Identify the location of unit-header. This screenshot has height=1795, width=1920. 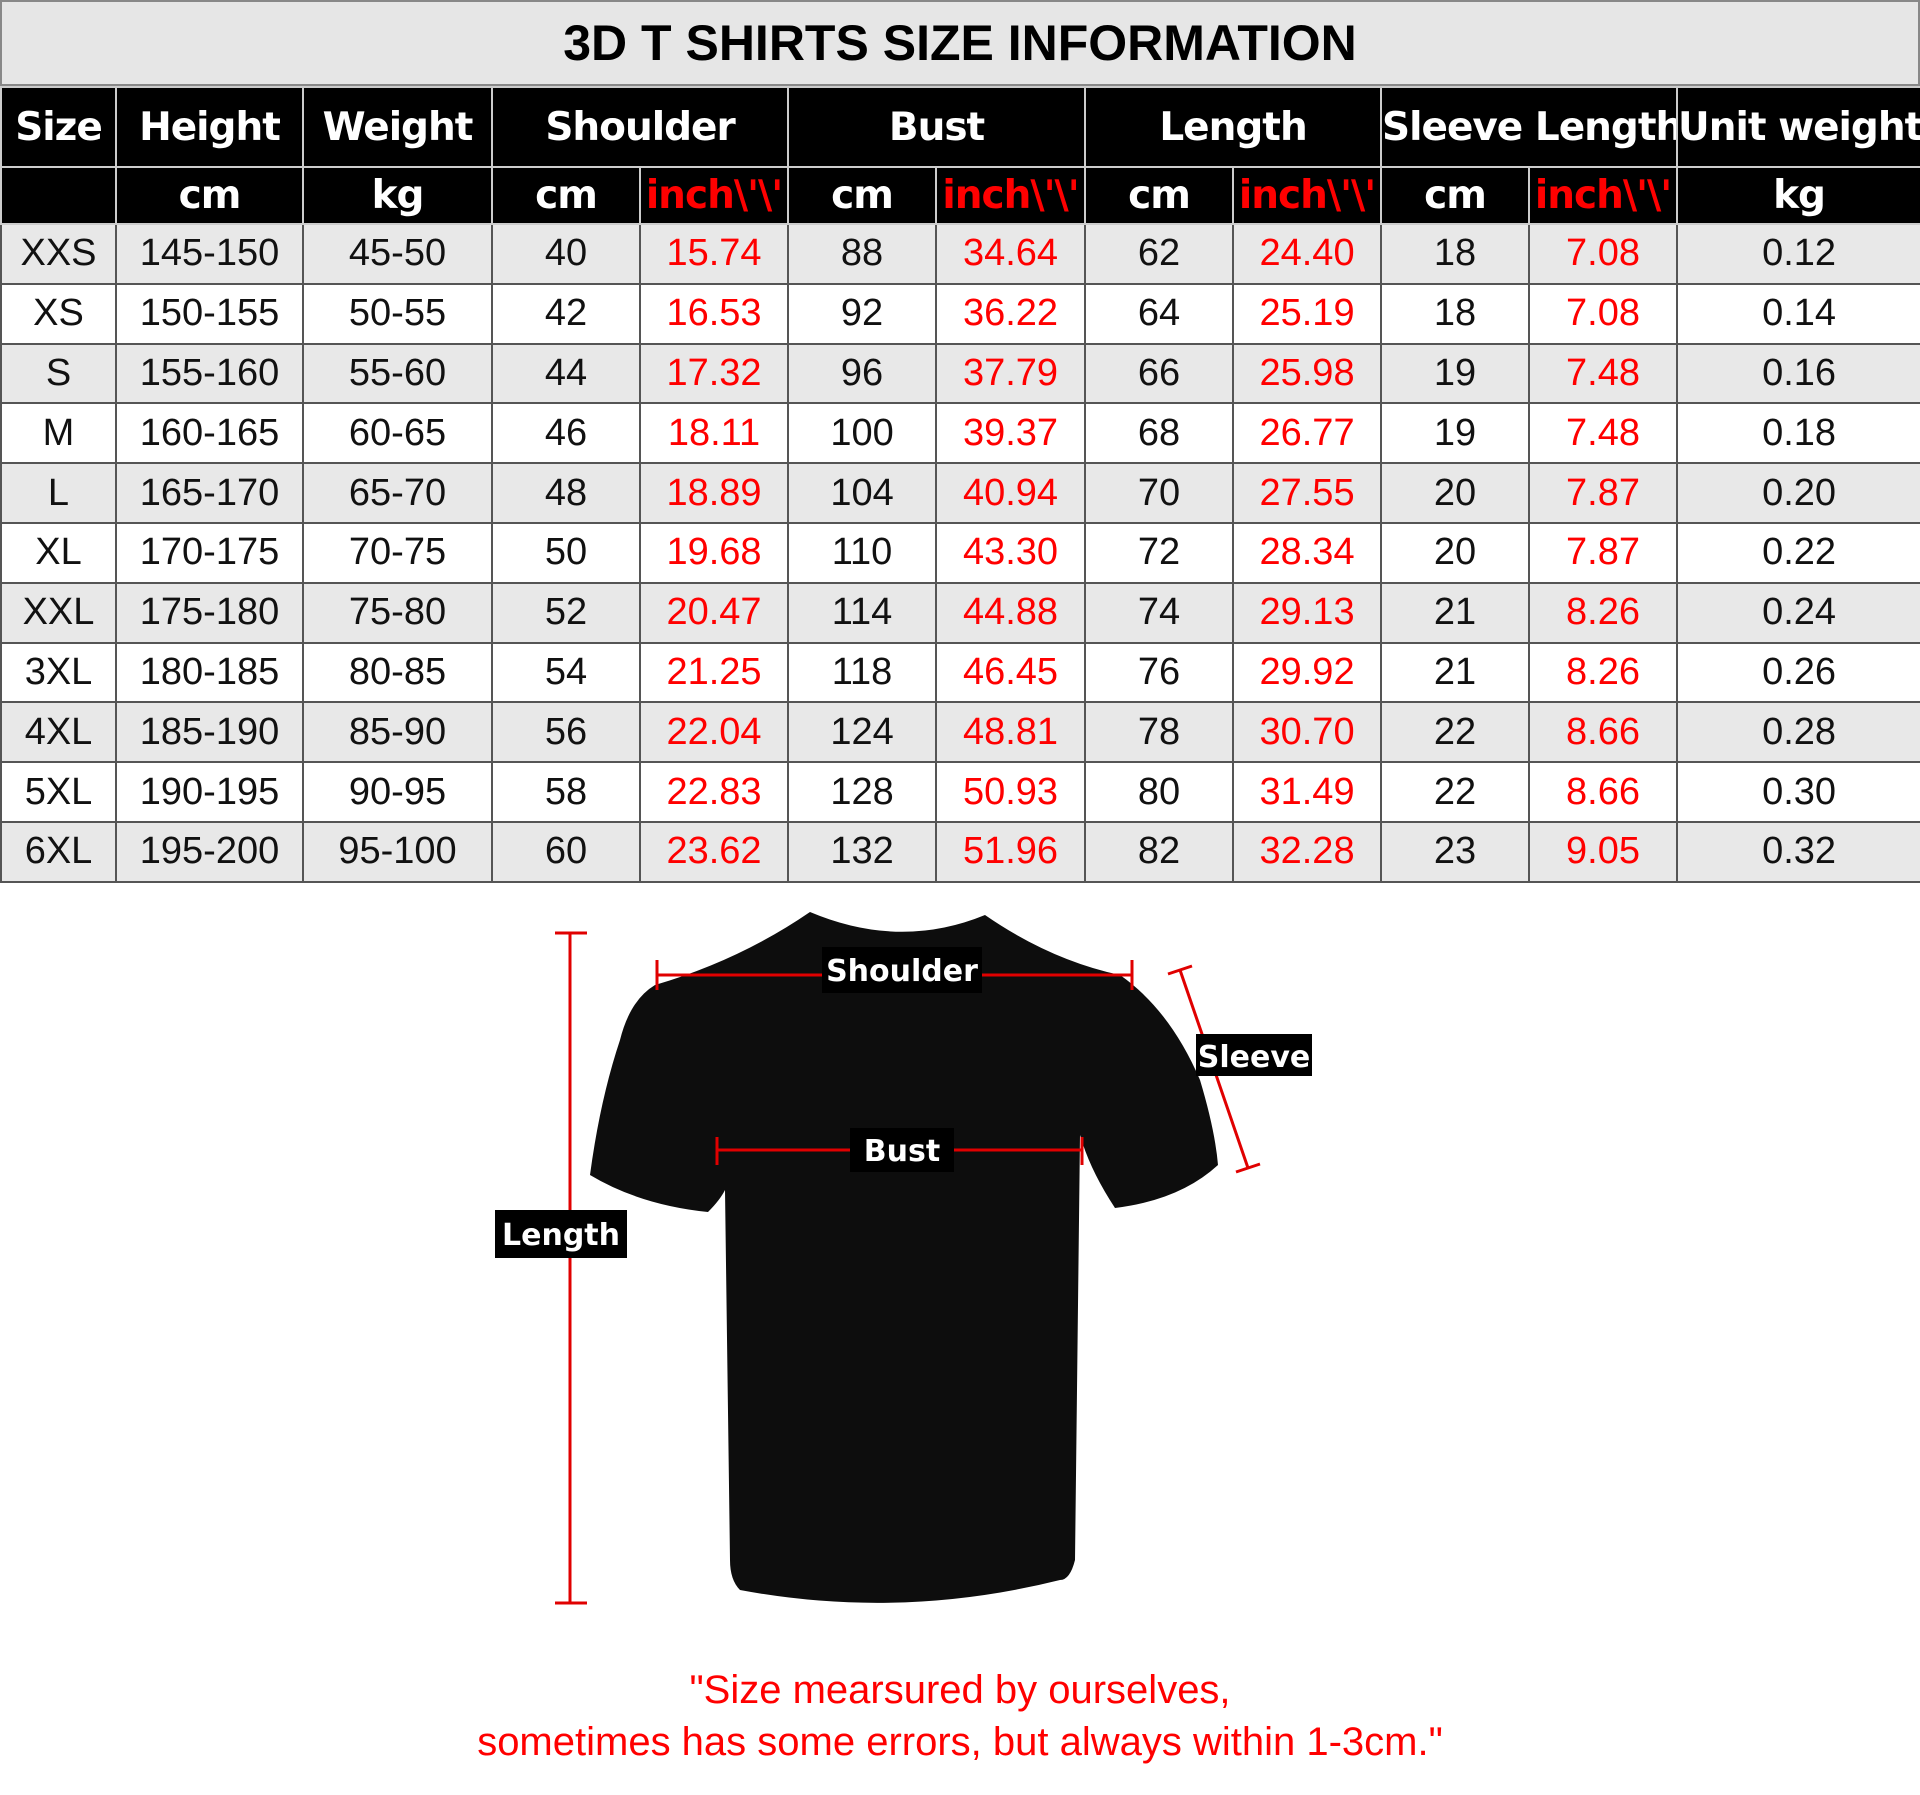
(58, 195).